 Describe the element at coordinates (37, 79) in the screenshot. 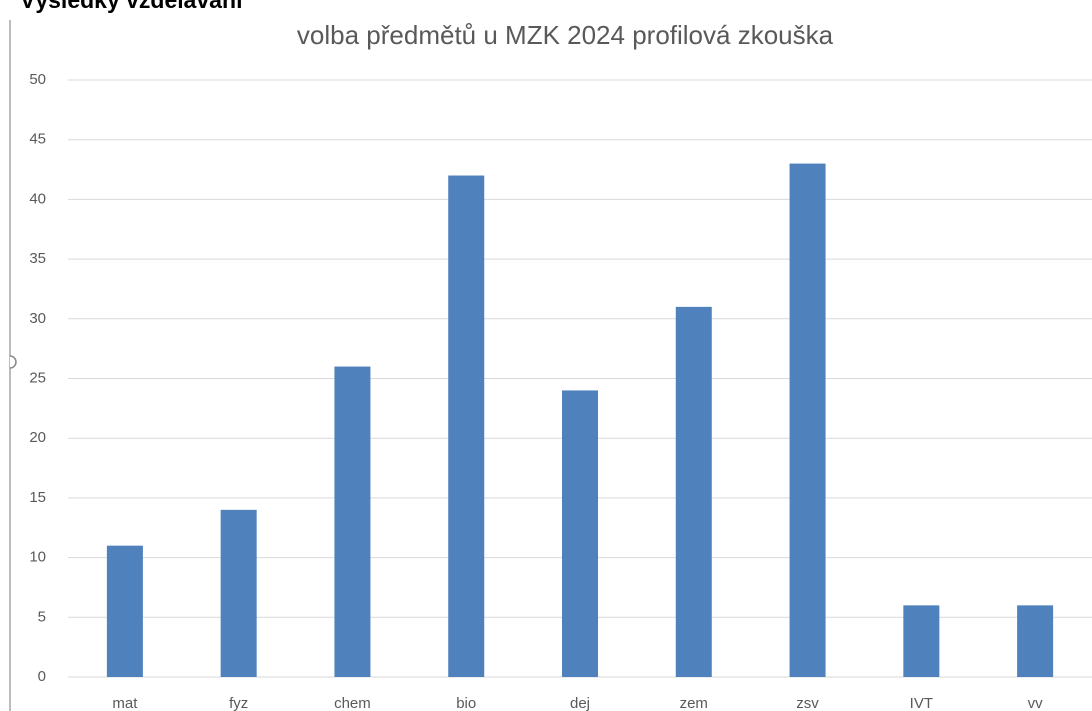

I see `y-tick-label: 50` at that location.